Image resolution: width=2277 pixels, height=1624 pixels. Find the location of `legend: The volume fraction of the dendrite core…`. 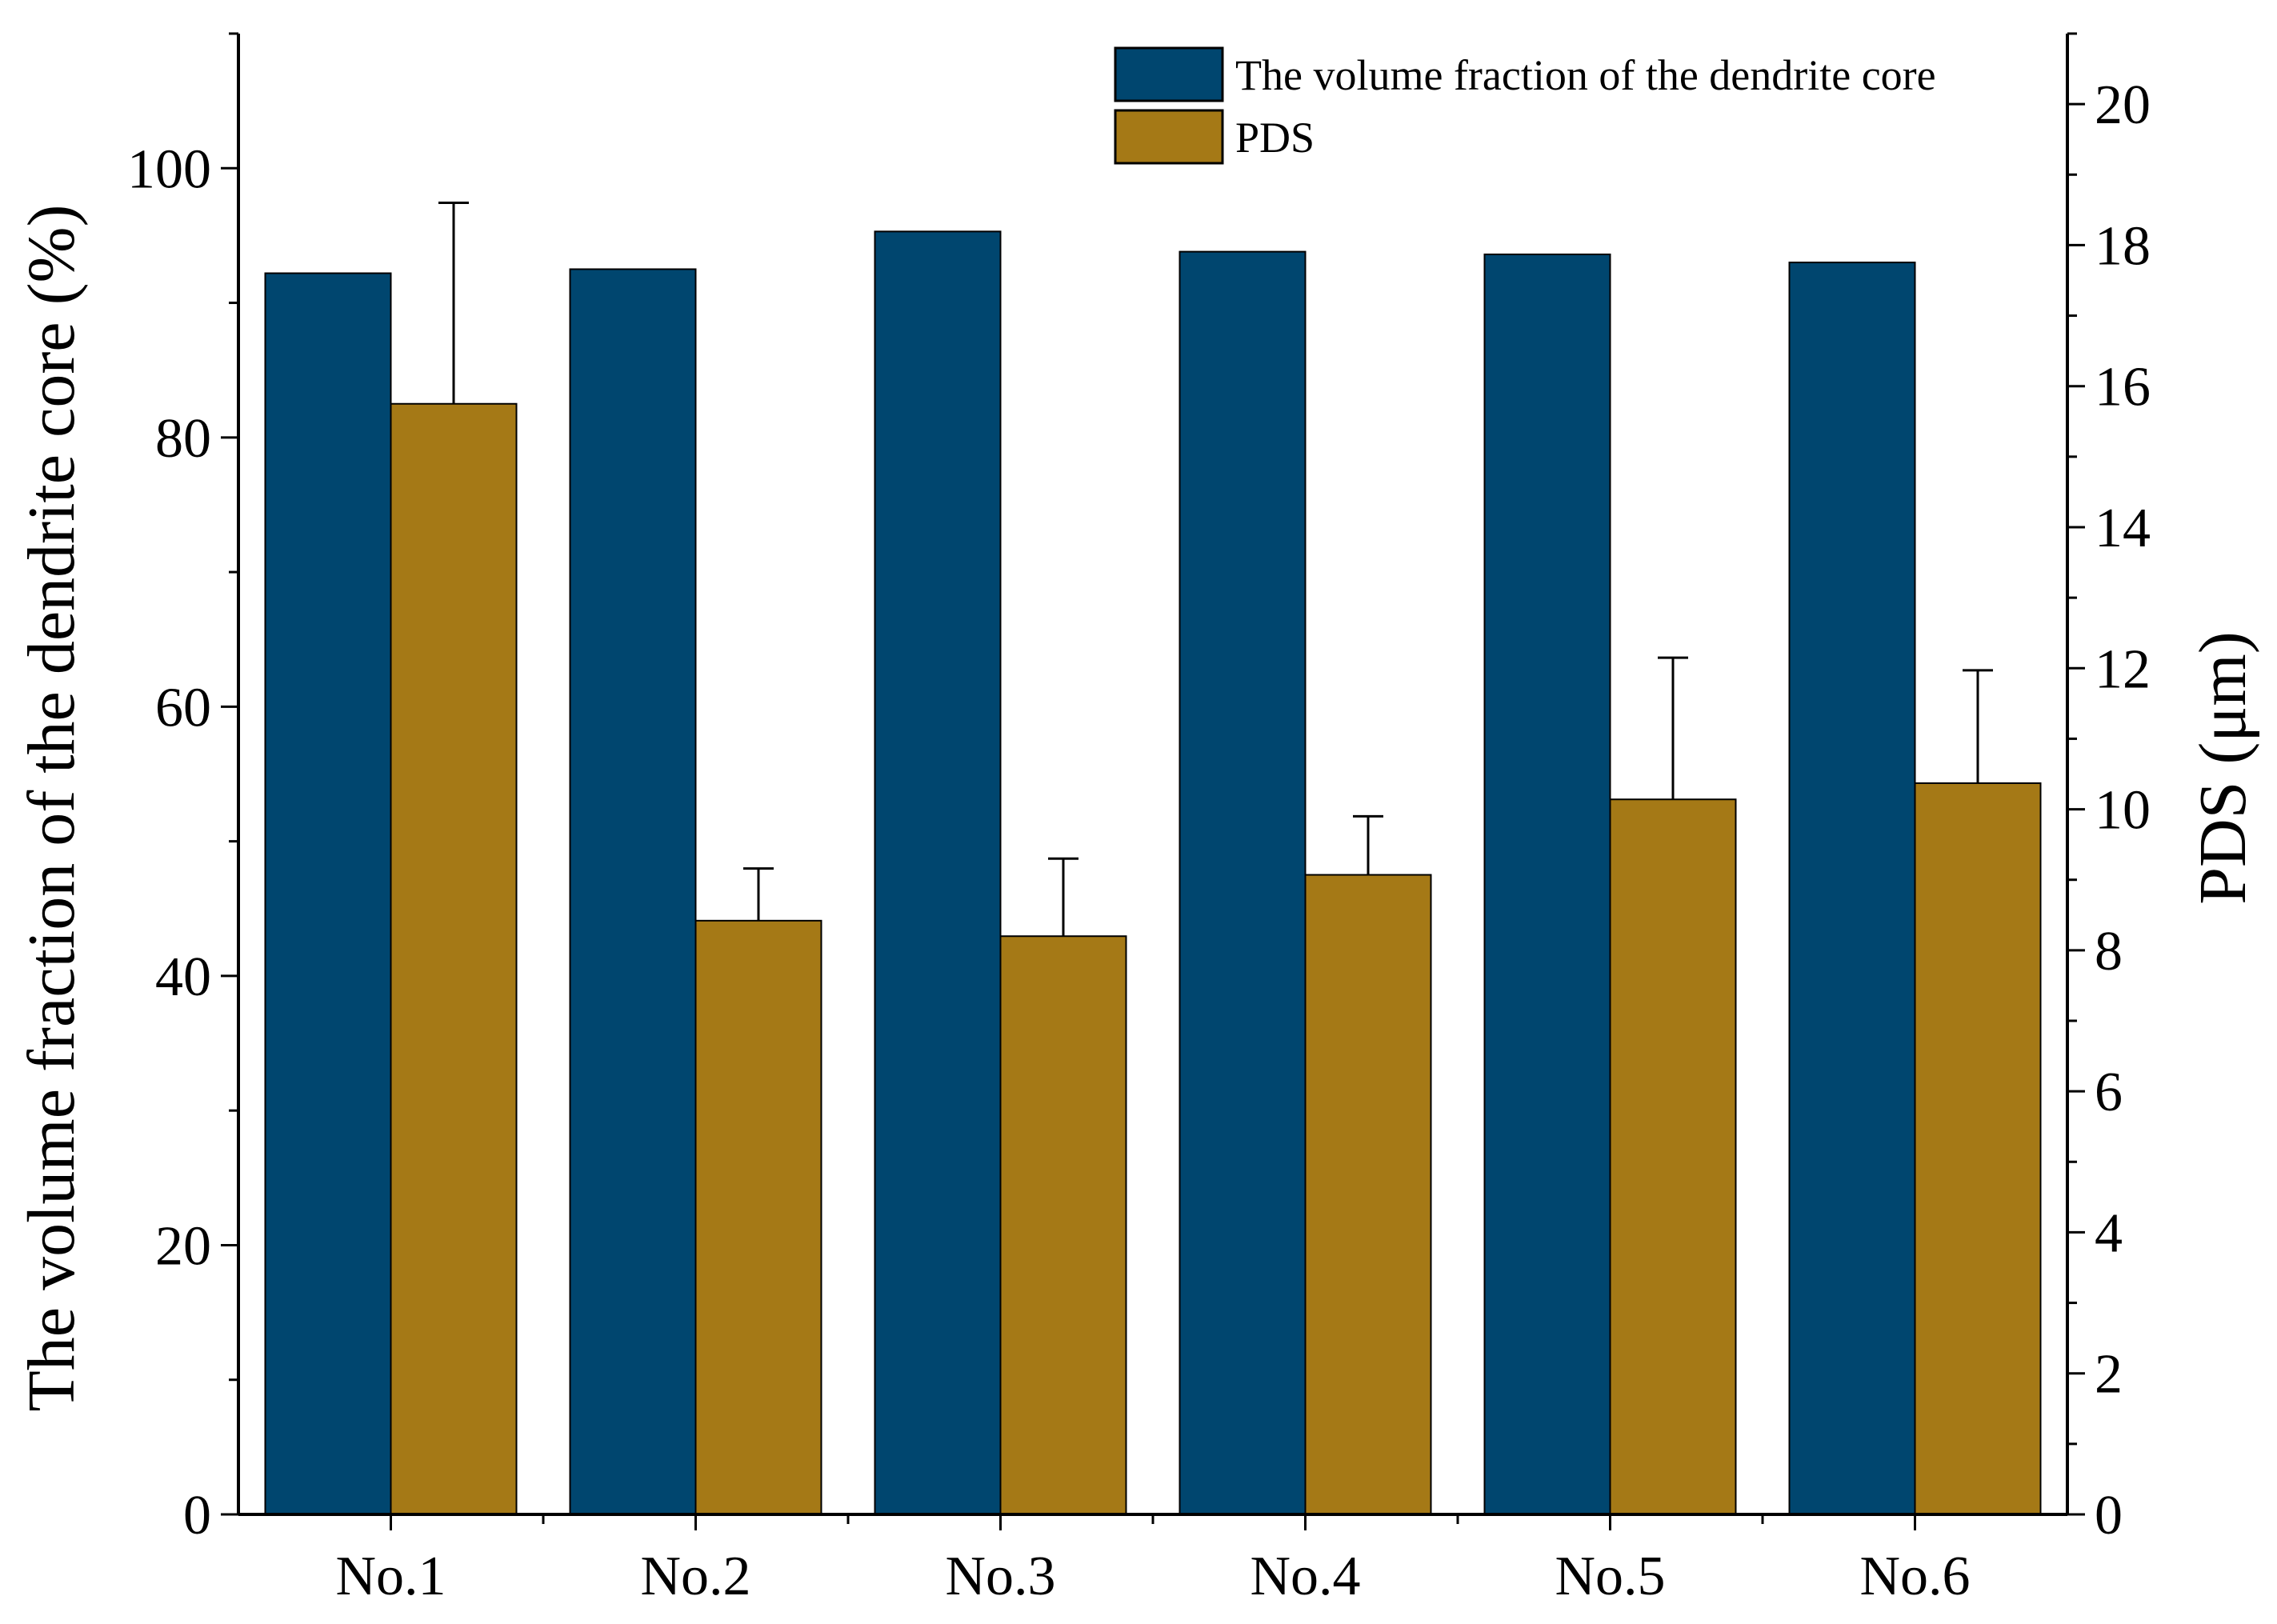

legend: The volume fraction of the dendrite core… is located at coordinates (1525, 105).